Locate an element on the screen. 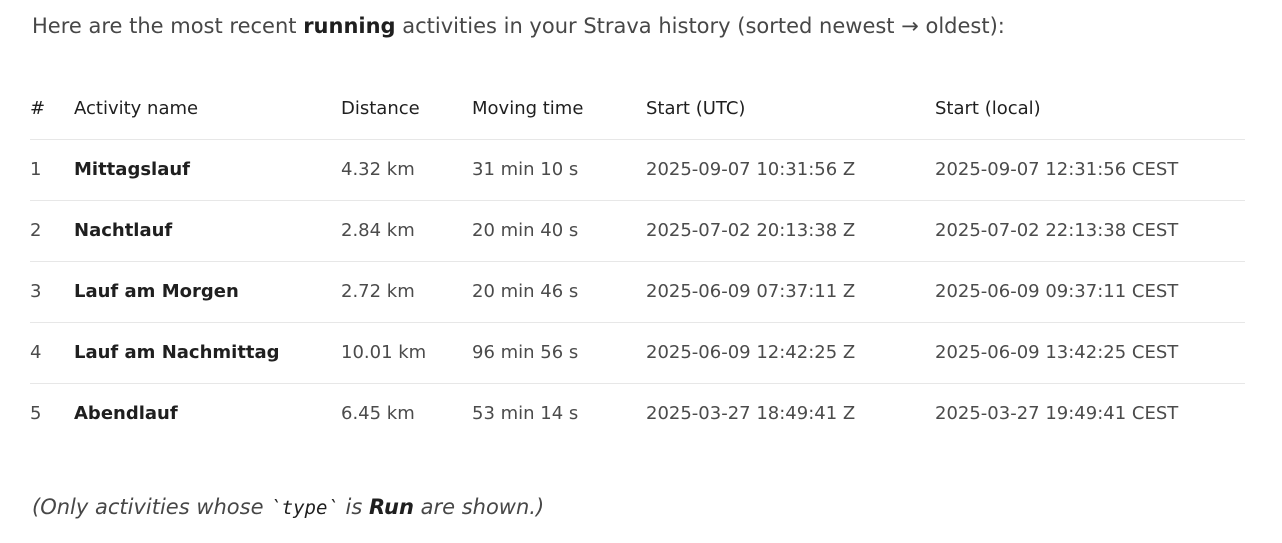 Image resolution: width=1282 pixels, height=543 pixels. header-number: # is located at coordinates (38, 108).